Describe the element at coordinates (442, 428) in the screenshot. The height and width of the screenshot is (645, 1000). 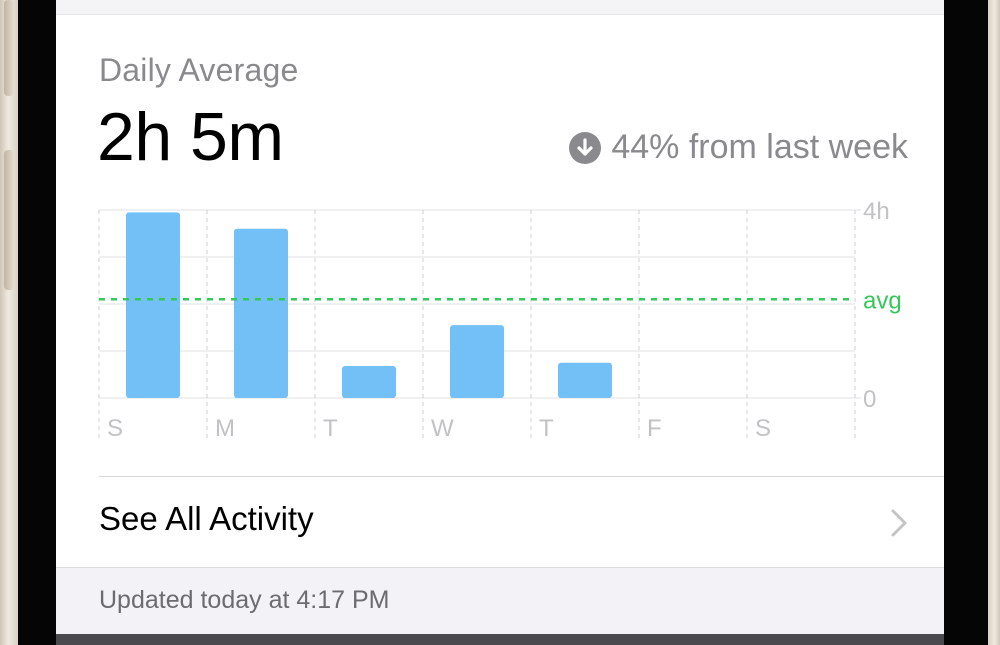
I see `x-tick-label: W` at that location.